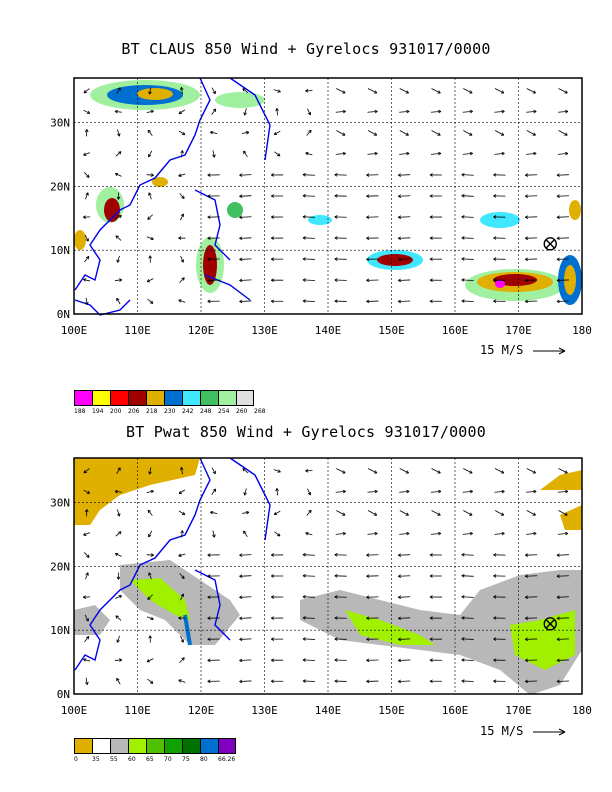 The height and width of the screenshot is (792, 612). I want to click on legend-label: 230, so click(170, 411).